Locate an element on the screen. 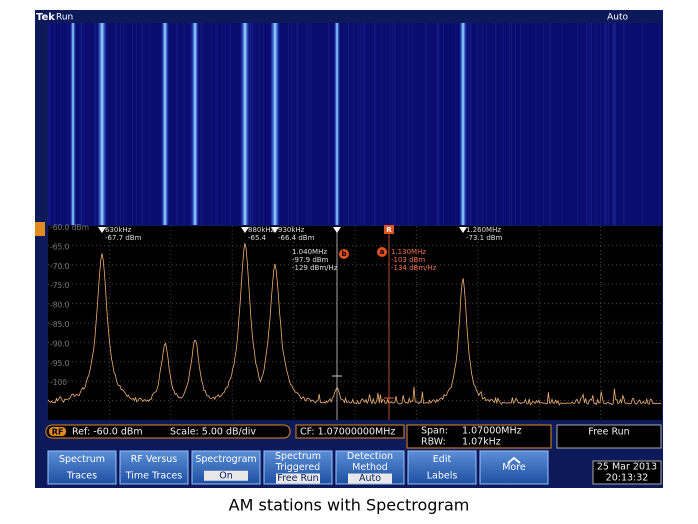 This screenshot has height=524, width=698. rf-badge is located at coordinates (57, 431).